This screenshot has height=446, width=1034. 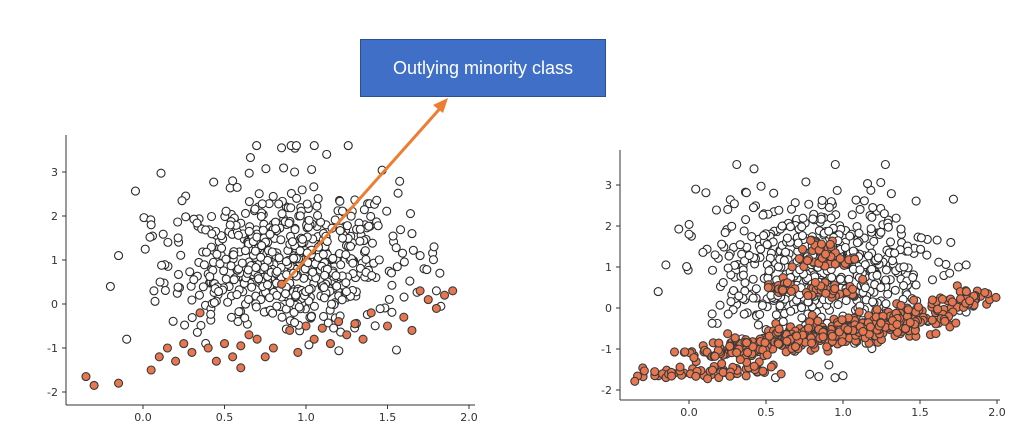 What do you see at coordinates (54, 260) in the screenshot?
I see `y-tick-label: 1` at bounding box center [54, 260].